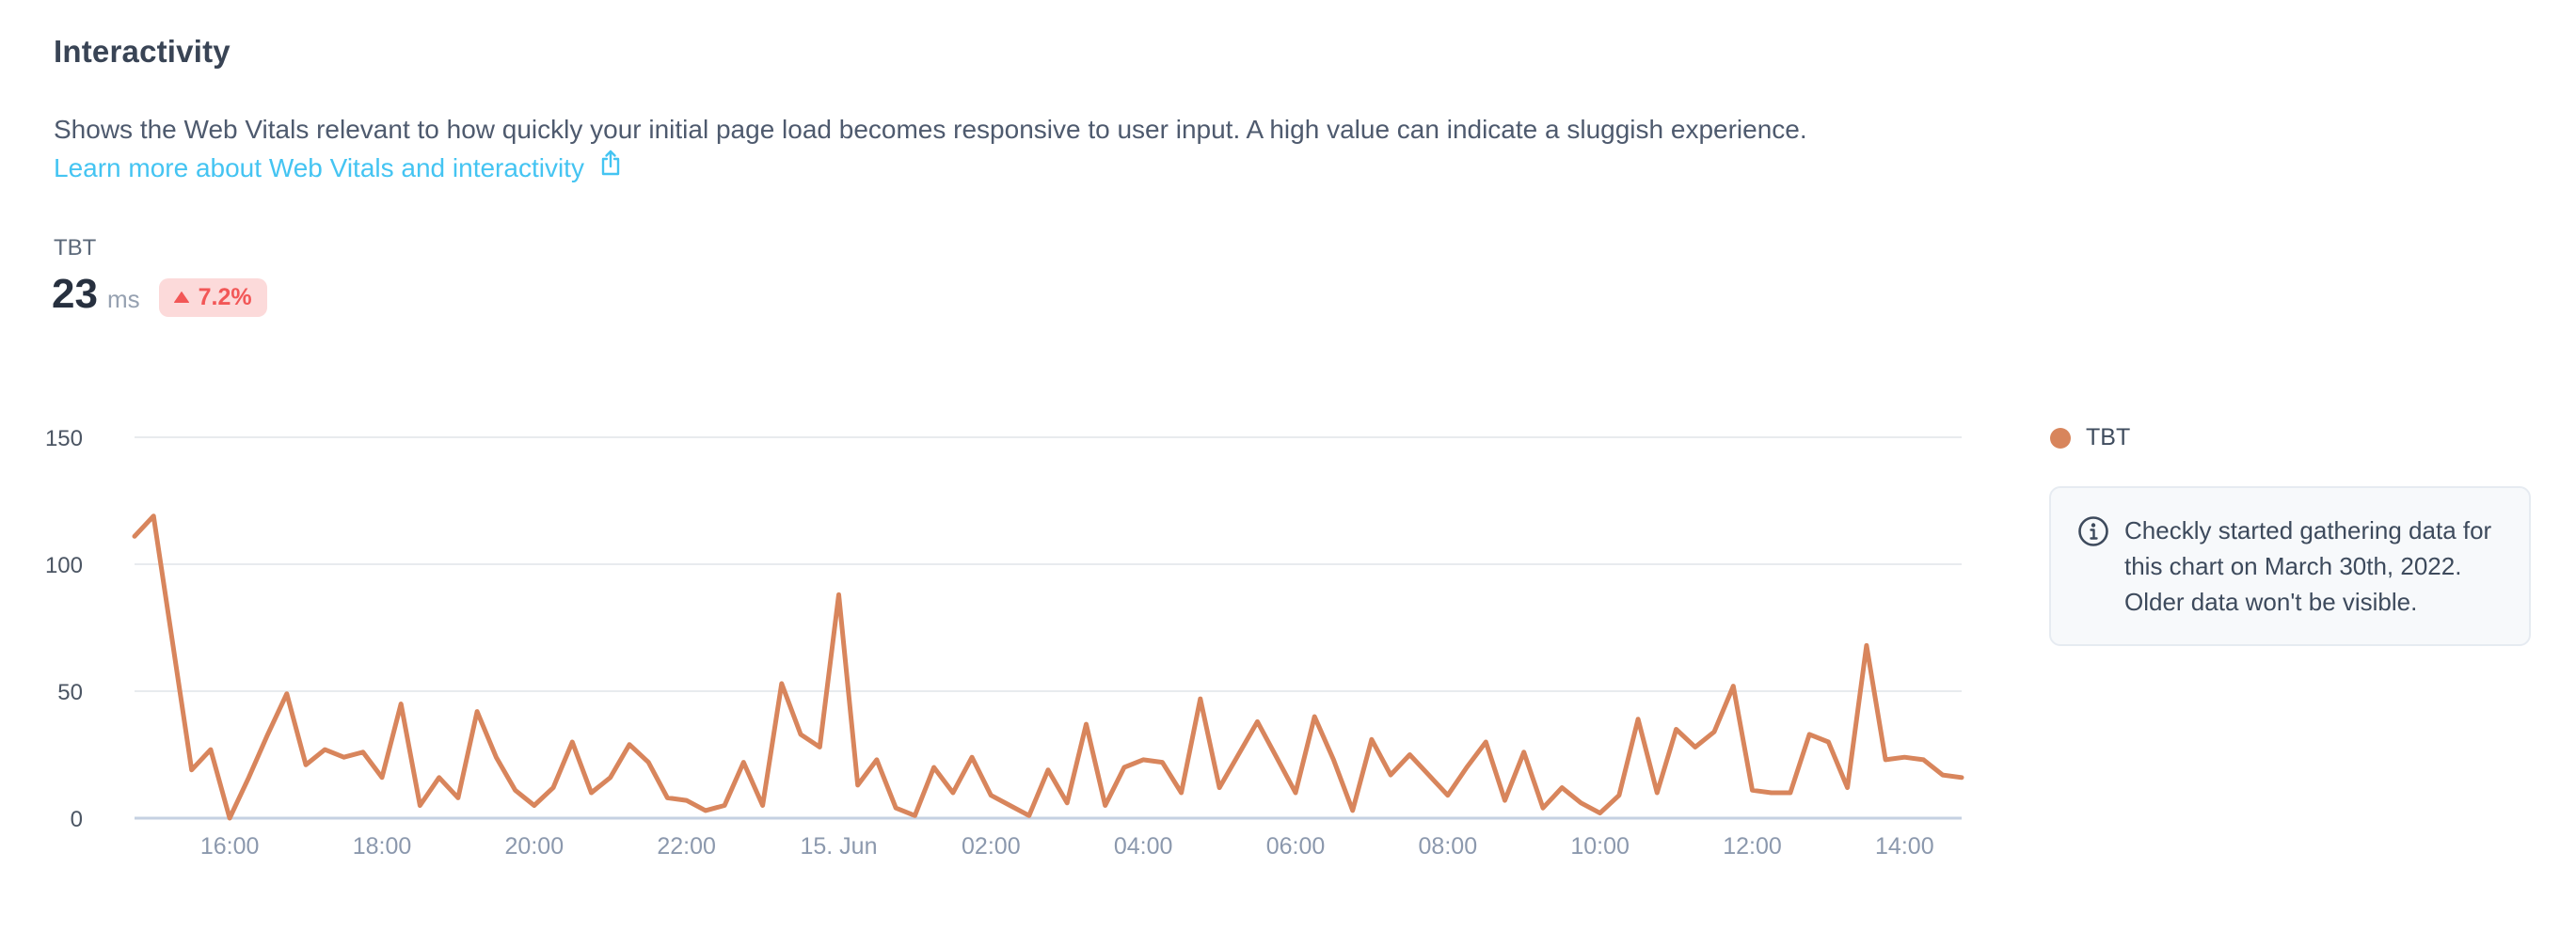  What do you see at coordinates (225, 296) in the screenshot?
I see `delta-value: 7.2%` at bounding box center [225, 296].